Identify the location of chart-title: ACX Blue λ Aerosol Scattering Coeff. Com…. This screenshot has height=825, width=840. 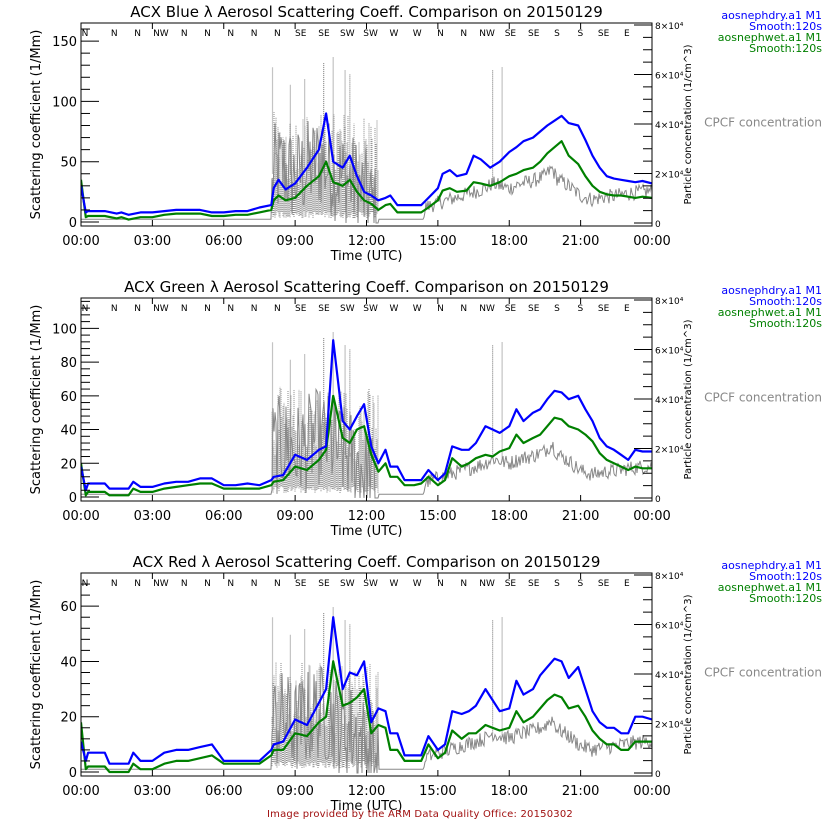
(366, 12).